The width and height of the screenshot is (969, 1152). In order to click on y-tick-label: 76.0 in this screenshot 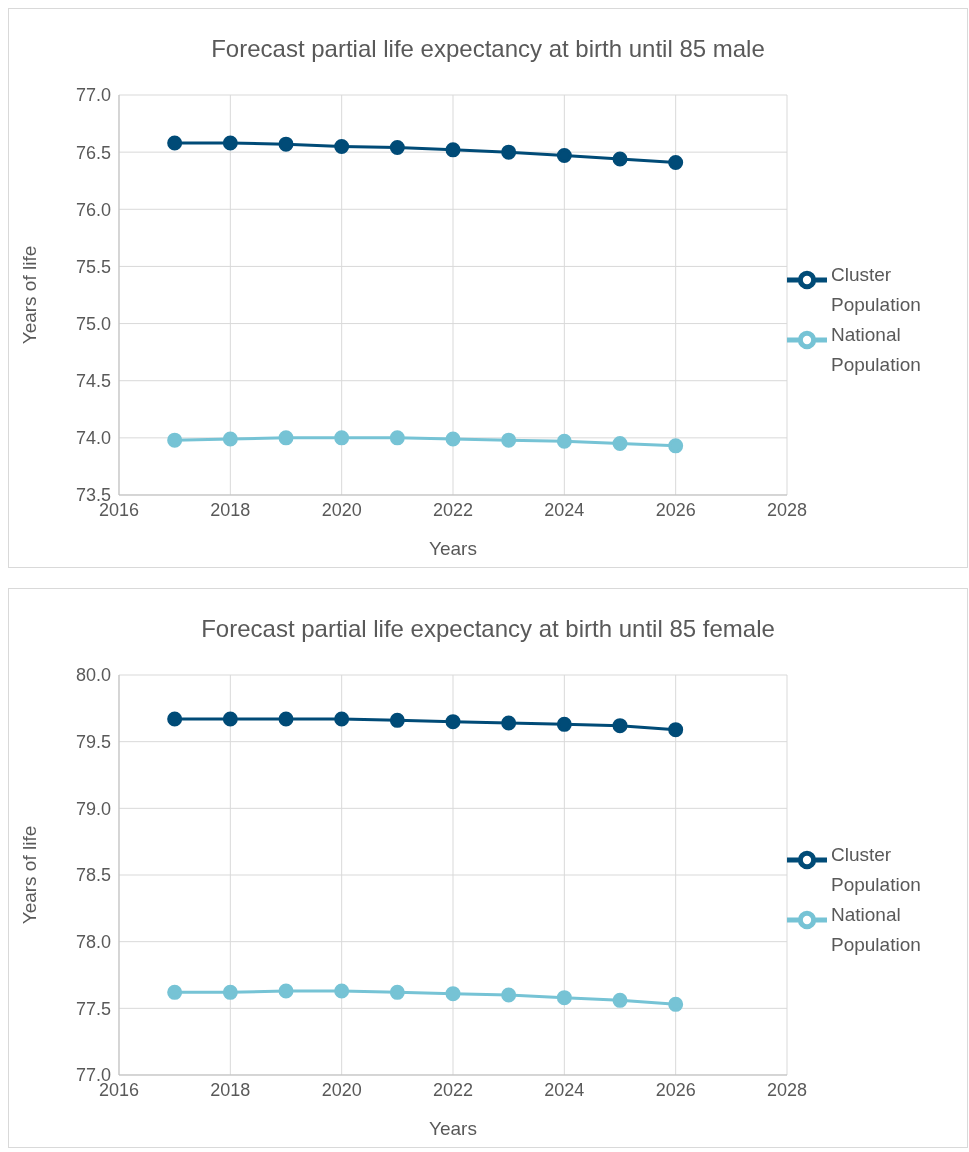, I will do `click(93, 209)`.